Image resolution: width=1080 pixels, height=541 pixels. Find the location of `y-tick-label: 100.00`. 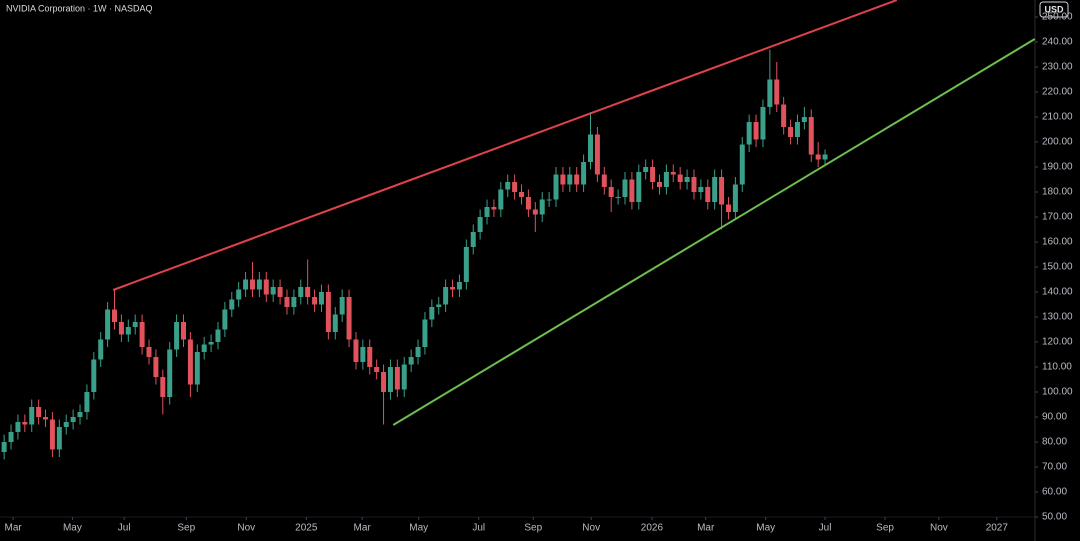

y-tick-label: 100.00 is located at coordinates (1057, 392).